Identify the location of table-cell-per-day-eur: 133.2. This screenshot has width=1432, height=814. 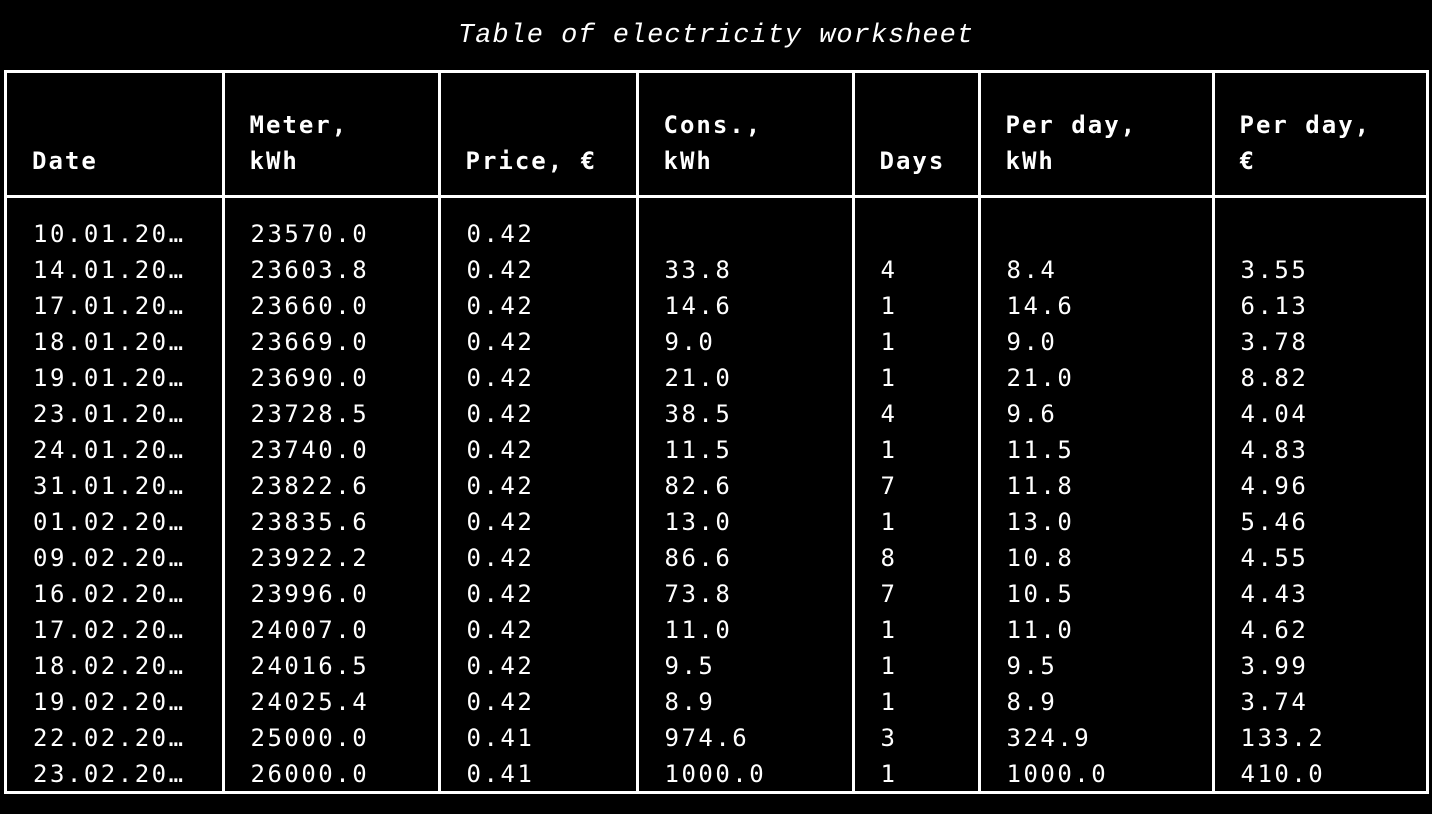
(1283, 738).